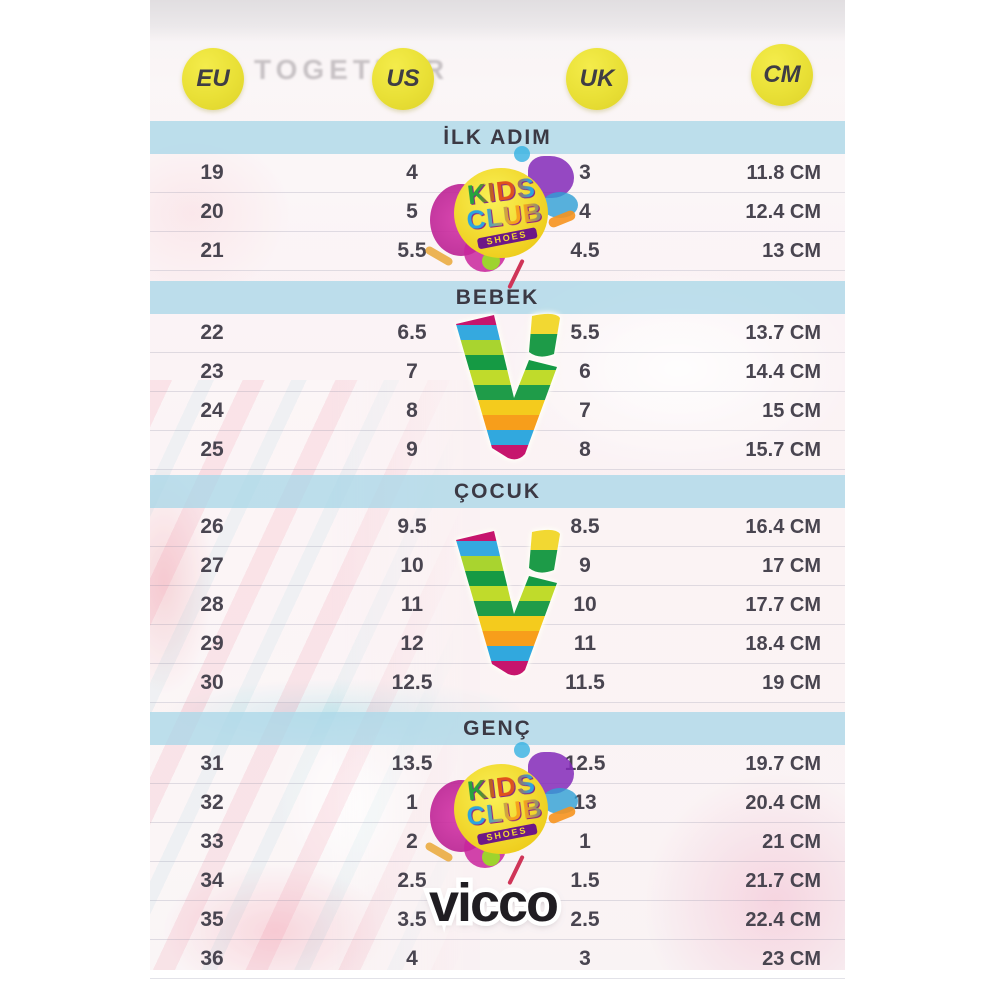  What do you see at coordinates (212, 919) in the screenshot?
I see `cell-eu: 35` at bounding box center [212, 919].